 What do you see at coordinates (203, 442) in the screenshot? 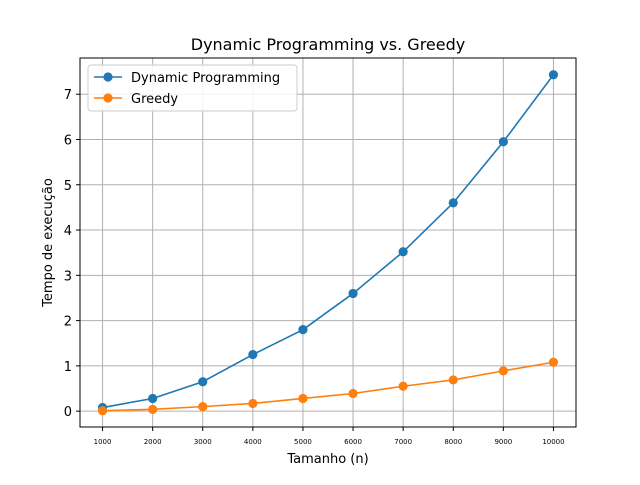
I see `x-tick-label: 3000` at bounding box center [203, 442].